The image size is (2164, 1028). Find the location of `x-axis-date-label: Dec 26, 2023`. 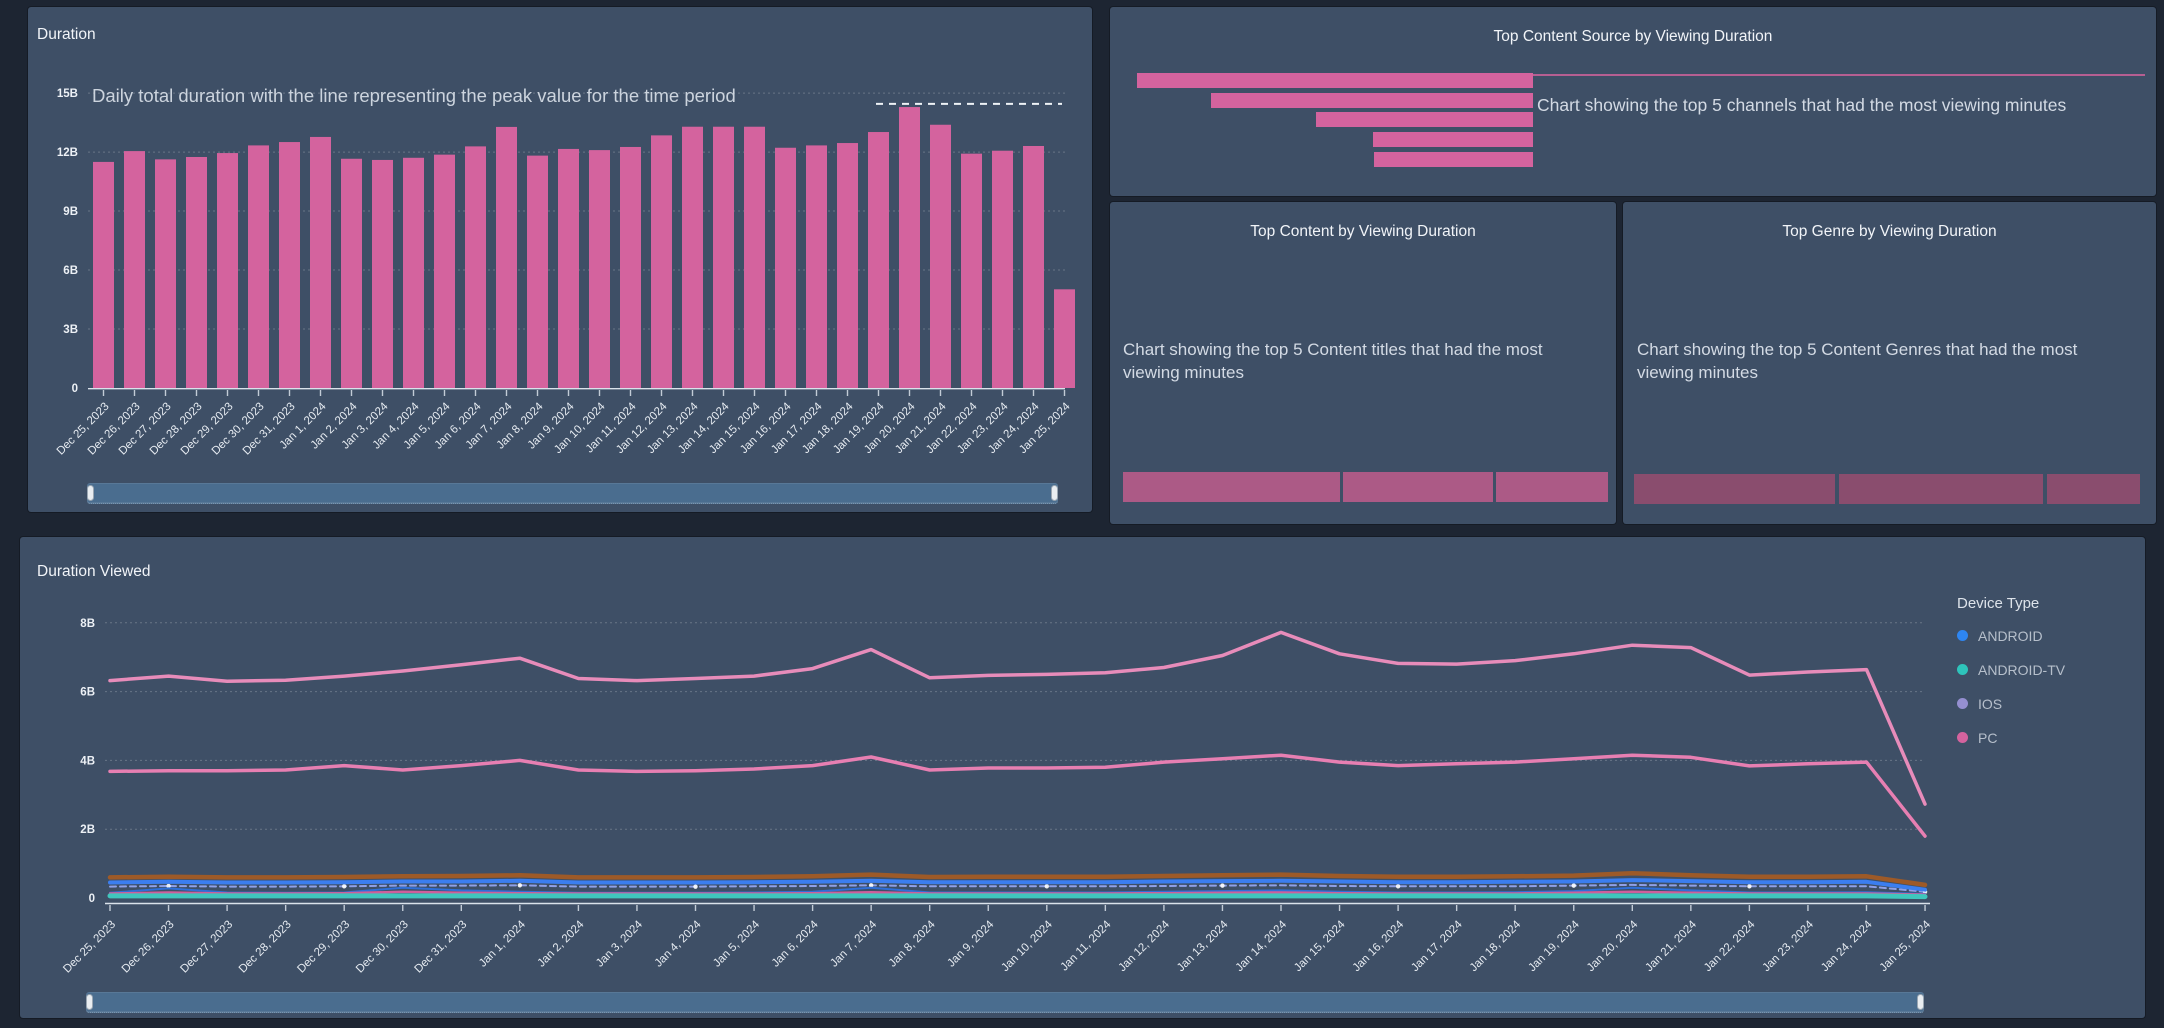

x-axis-date-label: Dec 26, 2023 is located at coordinates (148, 947).